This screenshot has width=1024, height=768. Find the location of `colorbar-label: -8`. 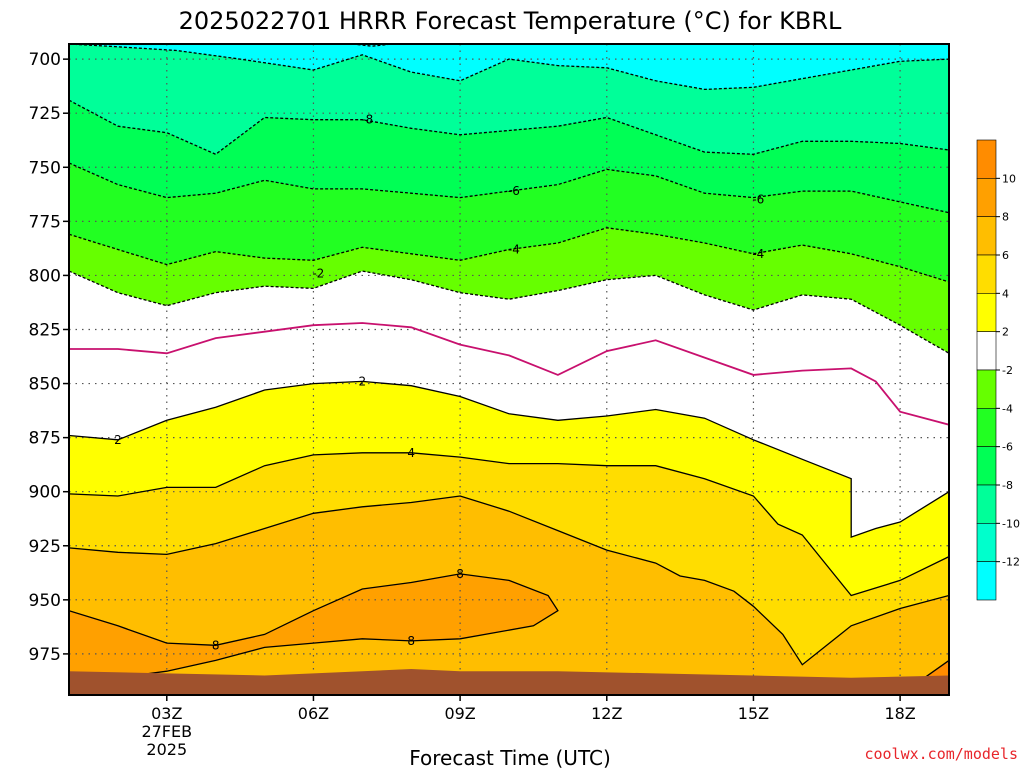

colorbar-label: -8 is located at coordinates (1007, 485).